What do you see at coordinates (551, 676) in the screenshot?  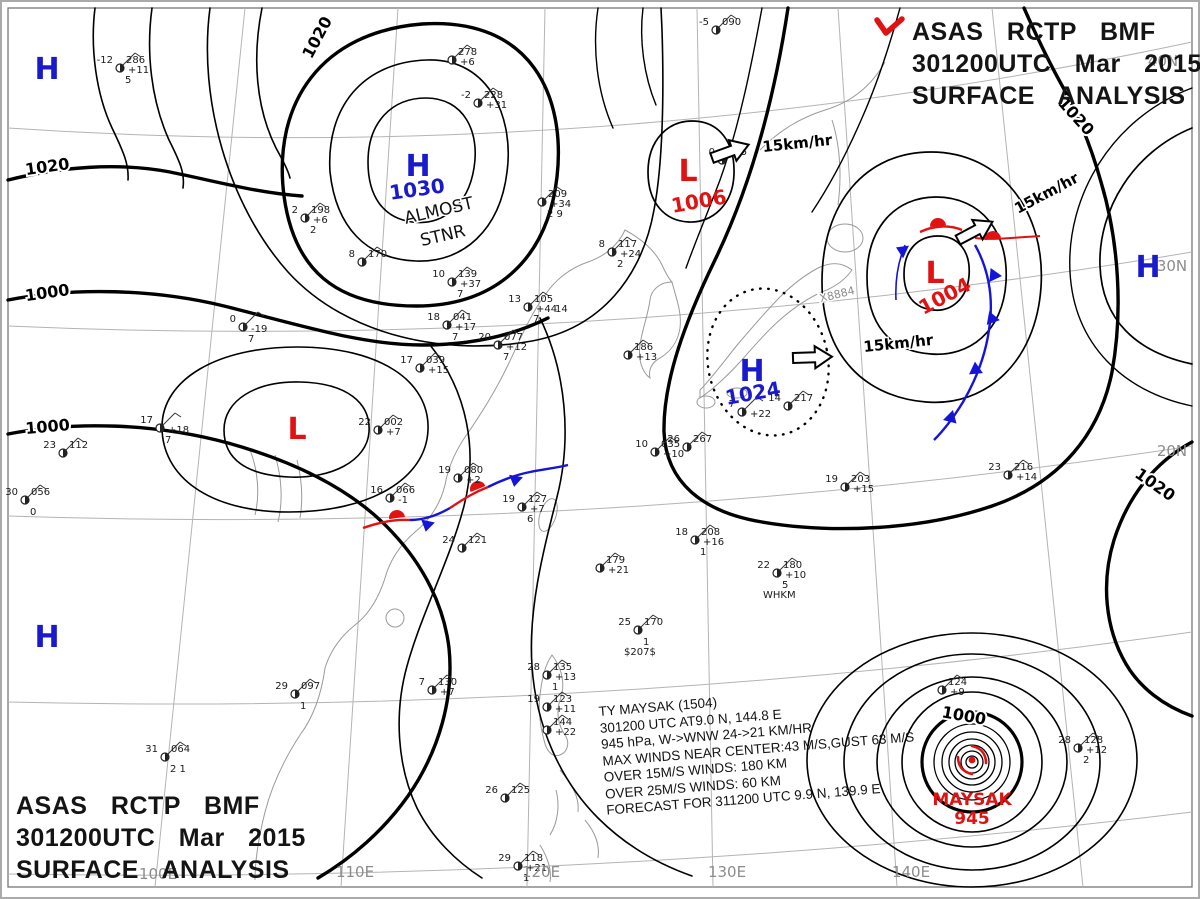 I see `station-plot: 28 135+131` at bounding box center [551, 676].